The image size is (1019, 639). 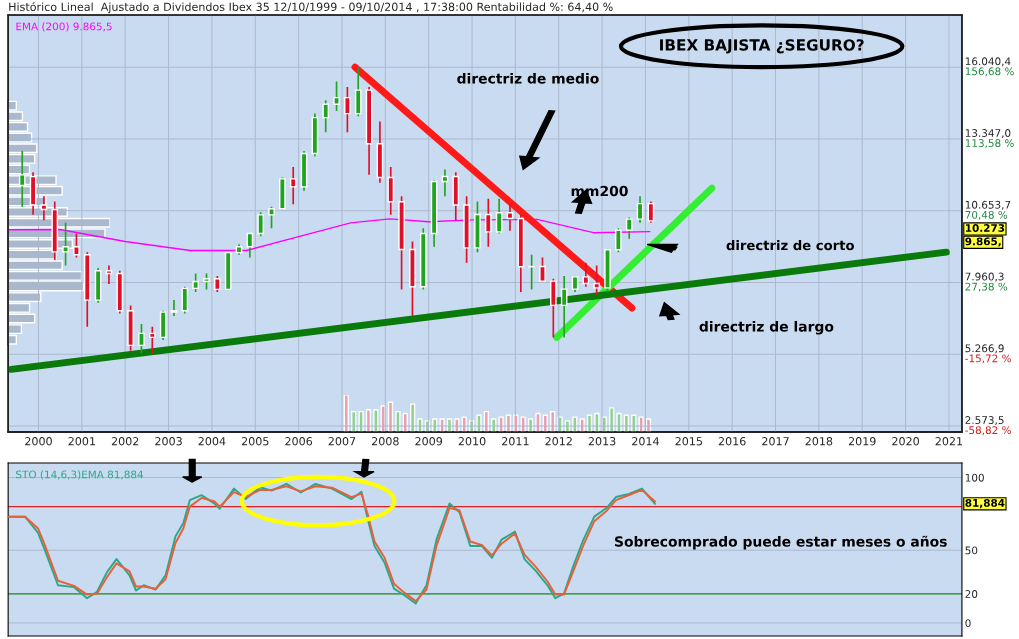 What do you see at coordinates (732, 441) in the screenshot?
I see `x-tick-label: 2016` at bounding box center [732, 441].